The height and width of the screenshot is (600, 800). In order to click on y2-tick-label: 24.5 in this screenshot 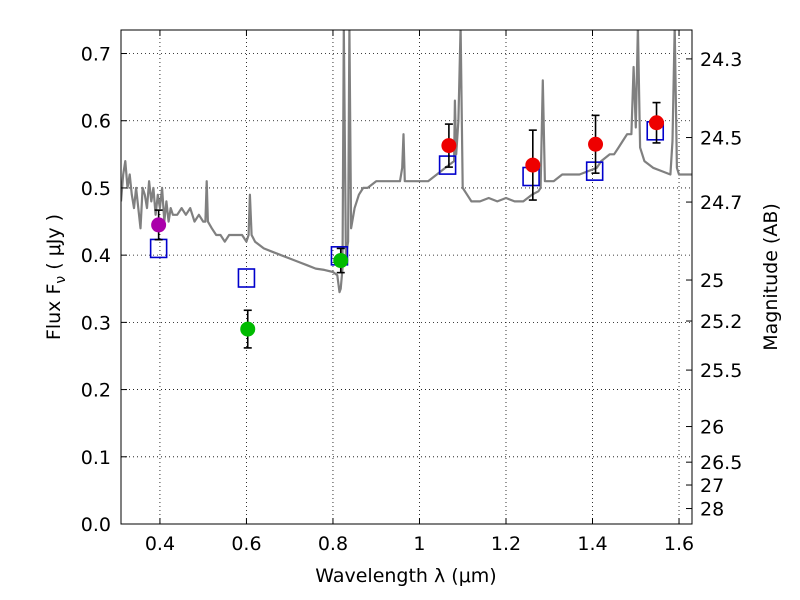, I will do `click(721, 139)`.